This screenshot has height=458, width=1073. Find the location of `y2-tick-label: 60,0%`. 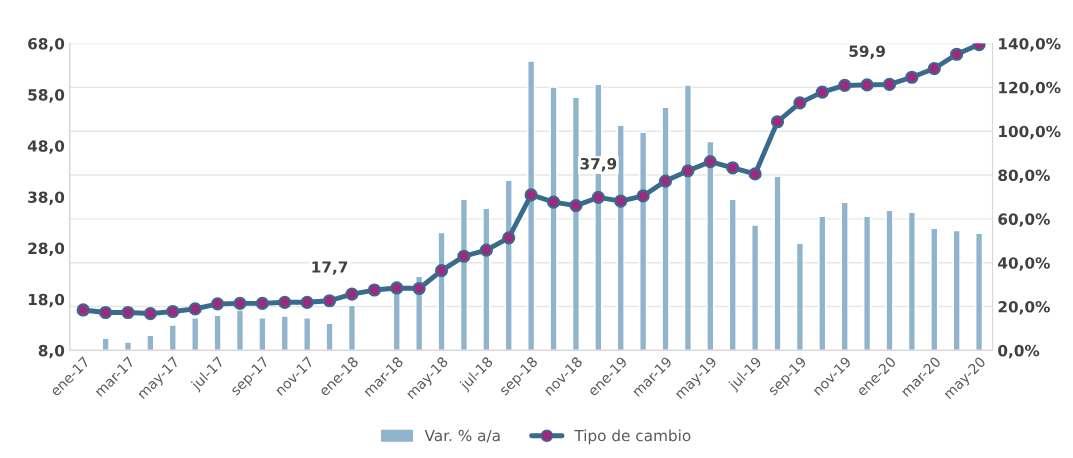

y2-tick-label: 60,0% is located at coordinates (1024, 220).